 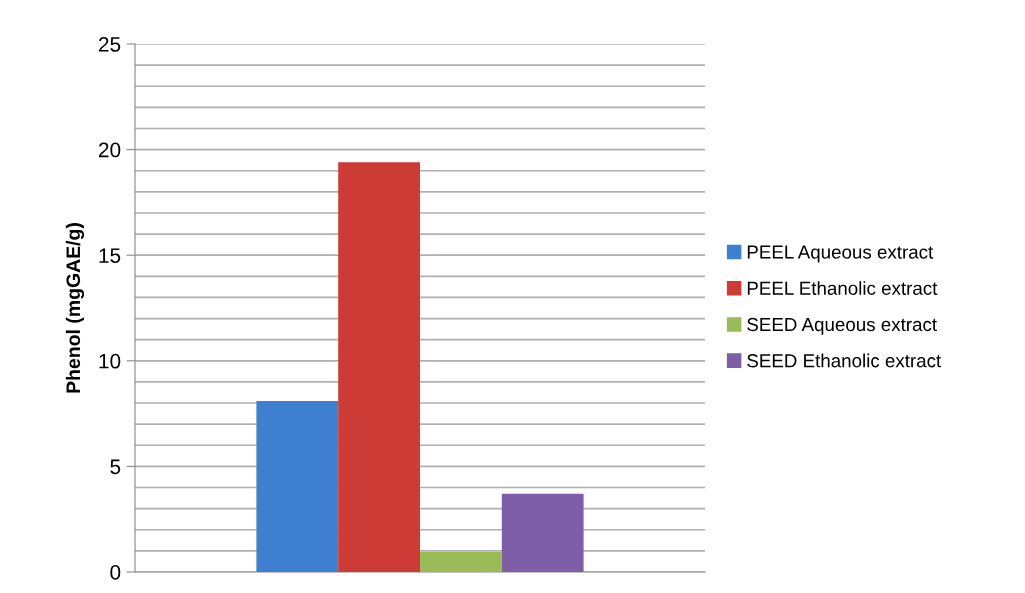 What do you see at coordinates (115, 572) in the screenshot?
I see `y-tick-label: 0` at bounding box center [115, 572].